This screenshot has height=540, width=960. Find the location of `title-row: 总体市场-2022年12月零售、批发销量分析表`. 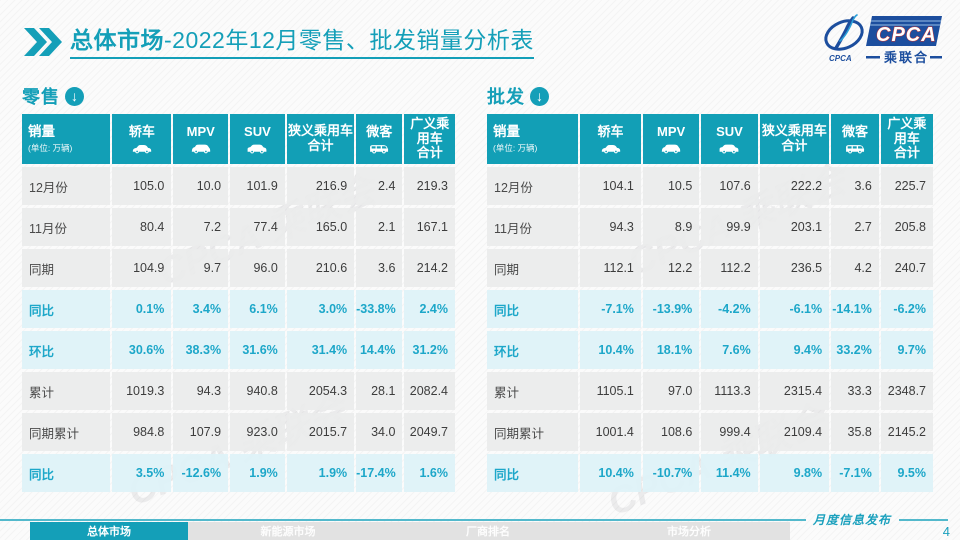

title-row: 总体市场-2022年12月零售、批发销量分析表 is located at coordinates (279, 42).